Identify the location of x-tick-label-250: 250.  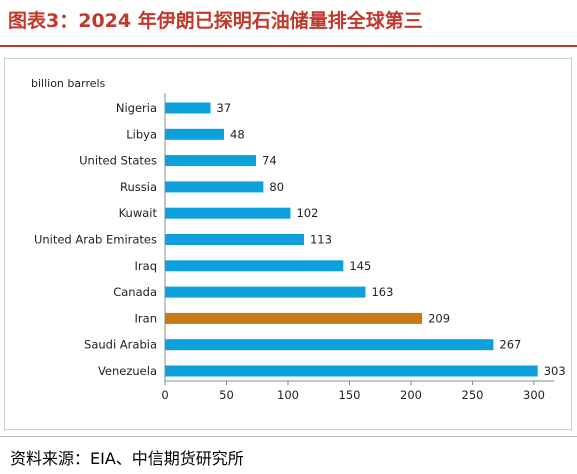
(473, 395).